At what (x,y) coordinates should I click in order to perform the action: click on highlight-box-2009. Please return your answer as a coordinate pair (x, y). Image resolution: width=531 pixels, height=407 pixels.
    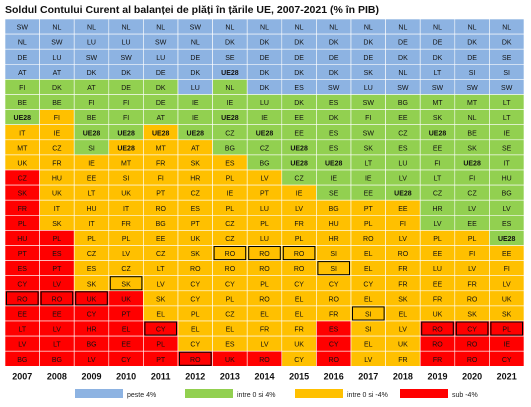
    Looking at the image, I should click on (91, 298).